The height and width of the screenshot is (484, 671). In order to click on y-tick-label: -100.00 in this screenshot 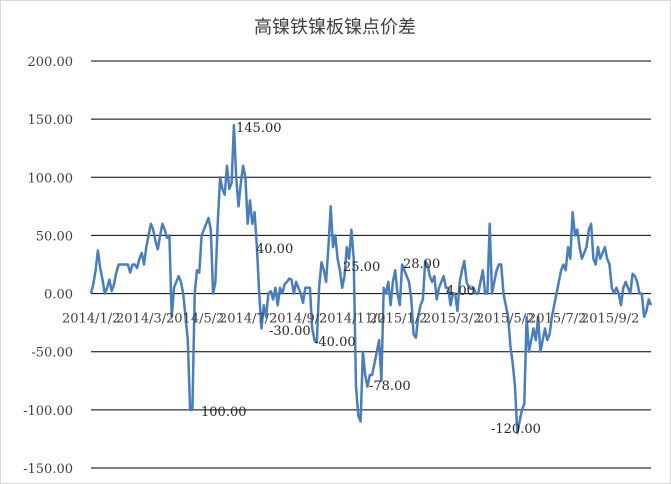, I will do `click(48, 411)`.